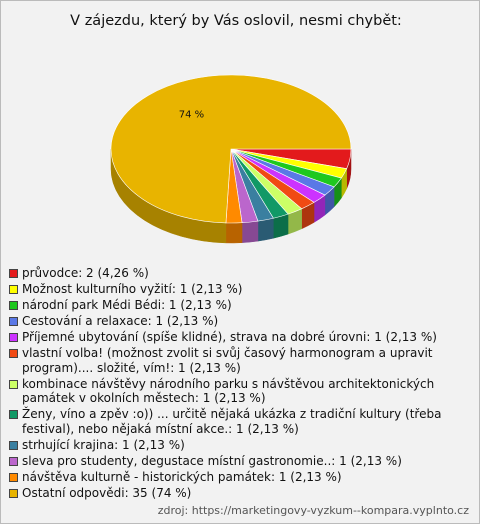  Describe the element at coordinates (191, 114) in the screenshot. I see `value-label: 74 %` at that location.